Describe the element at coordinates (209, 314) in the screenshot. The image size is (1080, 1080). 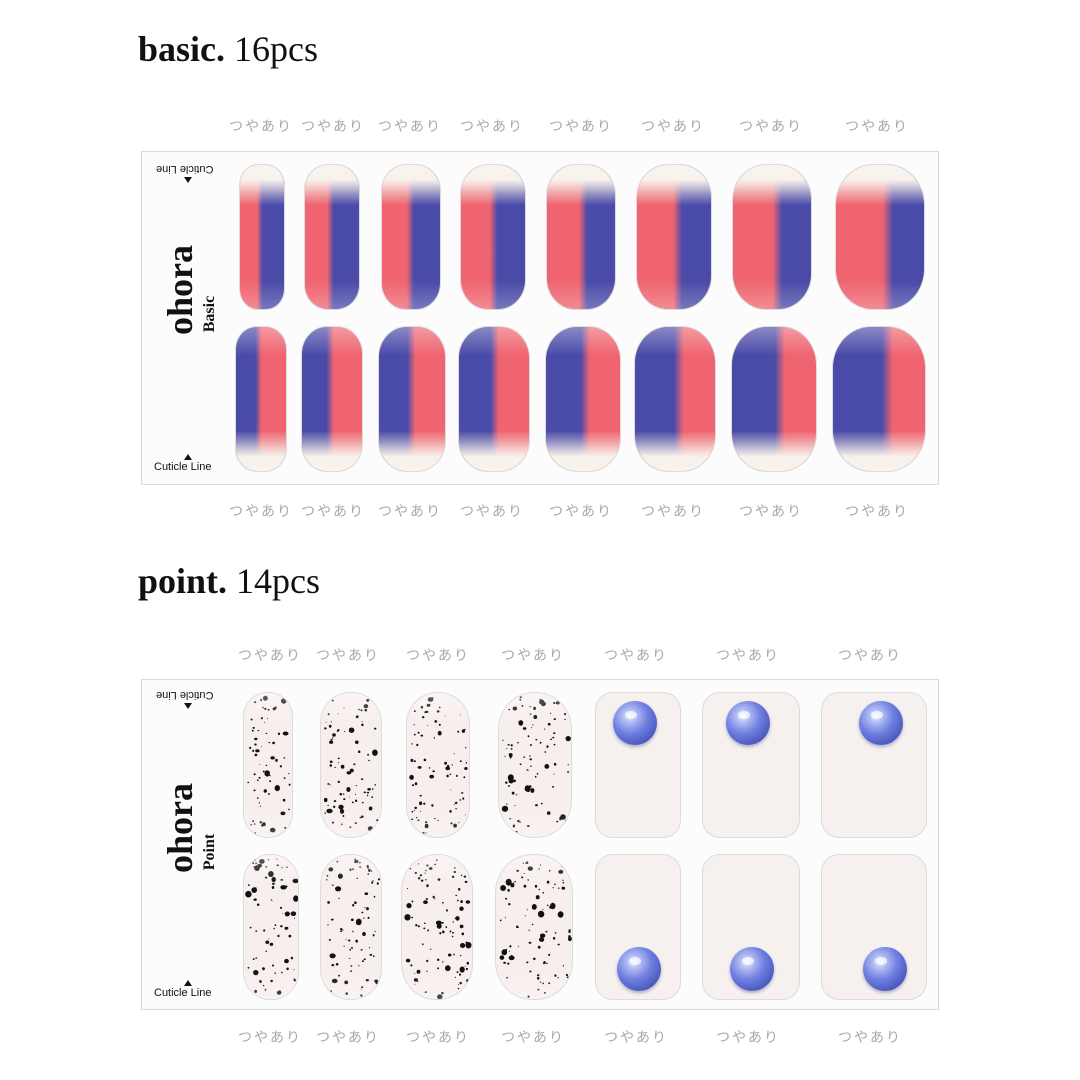
I see `brand-sub-label: Basic` at that location.